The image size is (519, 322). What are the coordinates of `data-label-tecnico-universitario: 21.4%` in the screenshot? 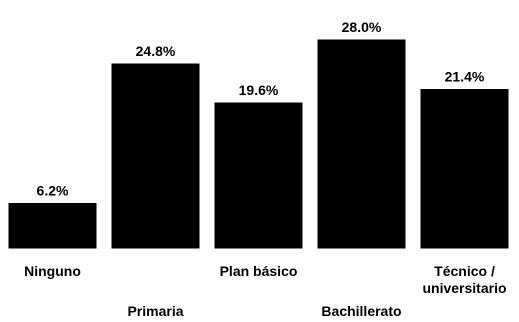 It's located at (465, 77).